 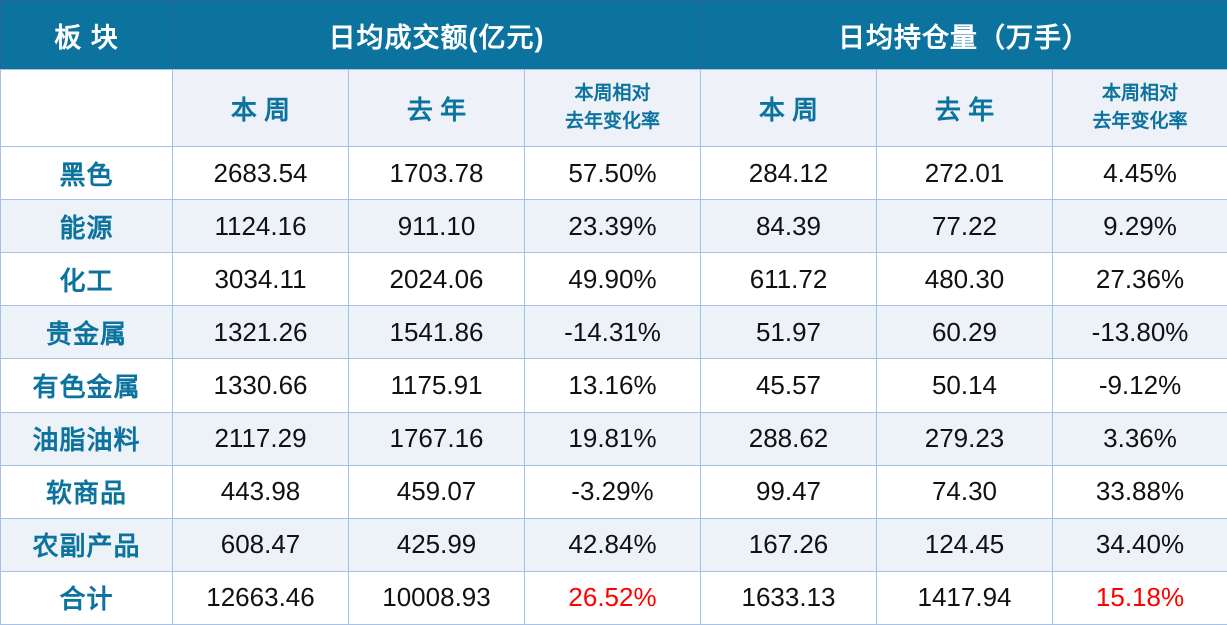 I want to click on cell-oi-this-week: 284.12, so click(x=788, y=173).